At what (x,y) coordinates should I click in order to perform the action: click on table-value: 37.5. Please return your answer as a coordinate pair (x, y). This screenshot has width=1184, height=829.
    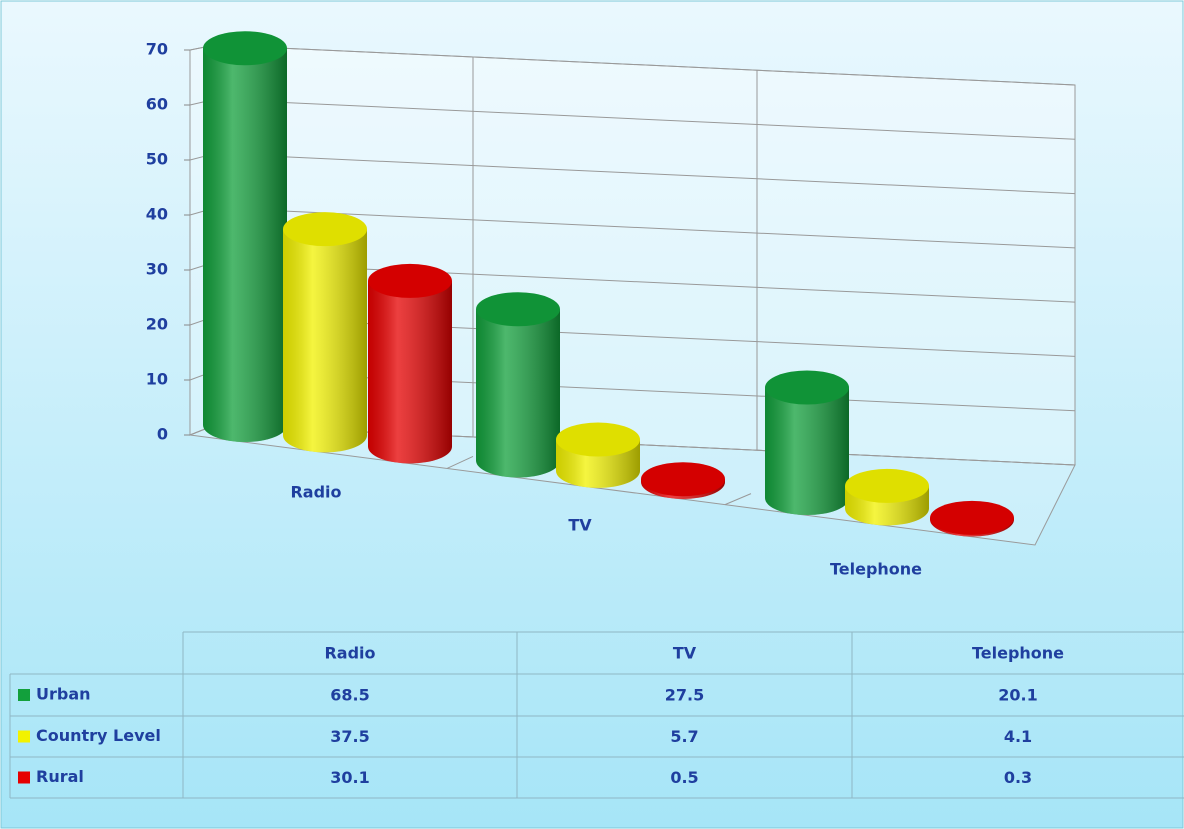
    Looking at the image, I should click on (349, 736).